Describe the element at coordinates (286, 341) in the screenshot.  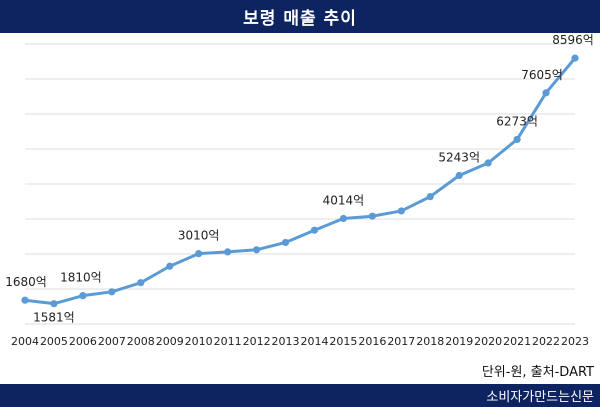
I see `x-tick-label: 2013` at that location.